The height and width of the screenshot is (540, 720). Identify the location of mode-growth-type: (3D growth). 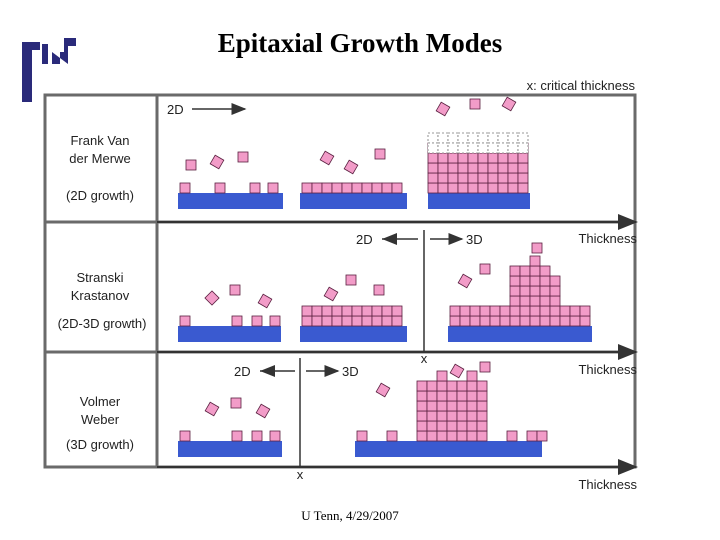
(100, 444).